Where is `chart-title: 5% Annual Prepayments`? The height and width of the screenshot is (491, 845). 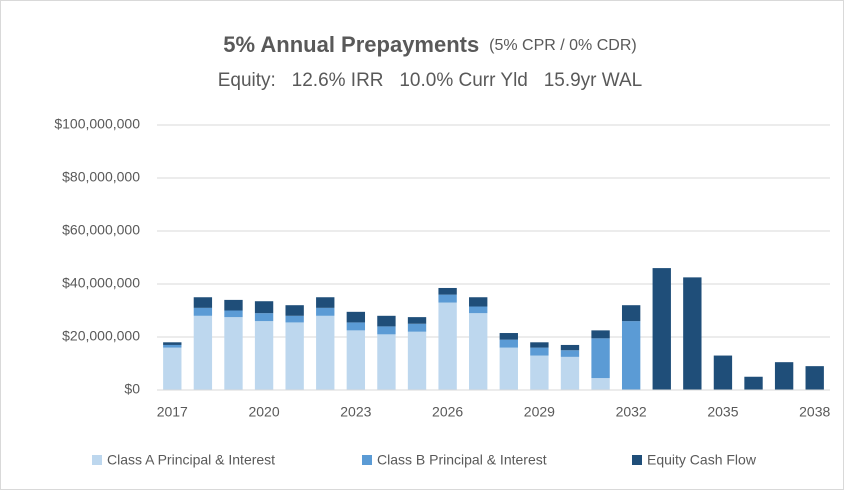
chart-title: 5% Annual Prepayments is located at coordinates (351, 44).